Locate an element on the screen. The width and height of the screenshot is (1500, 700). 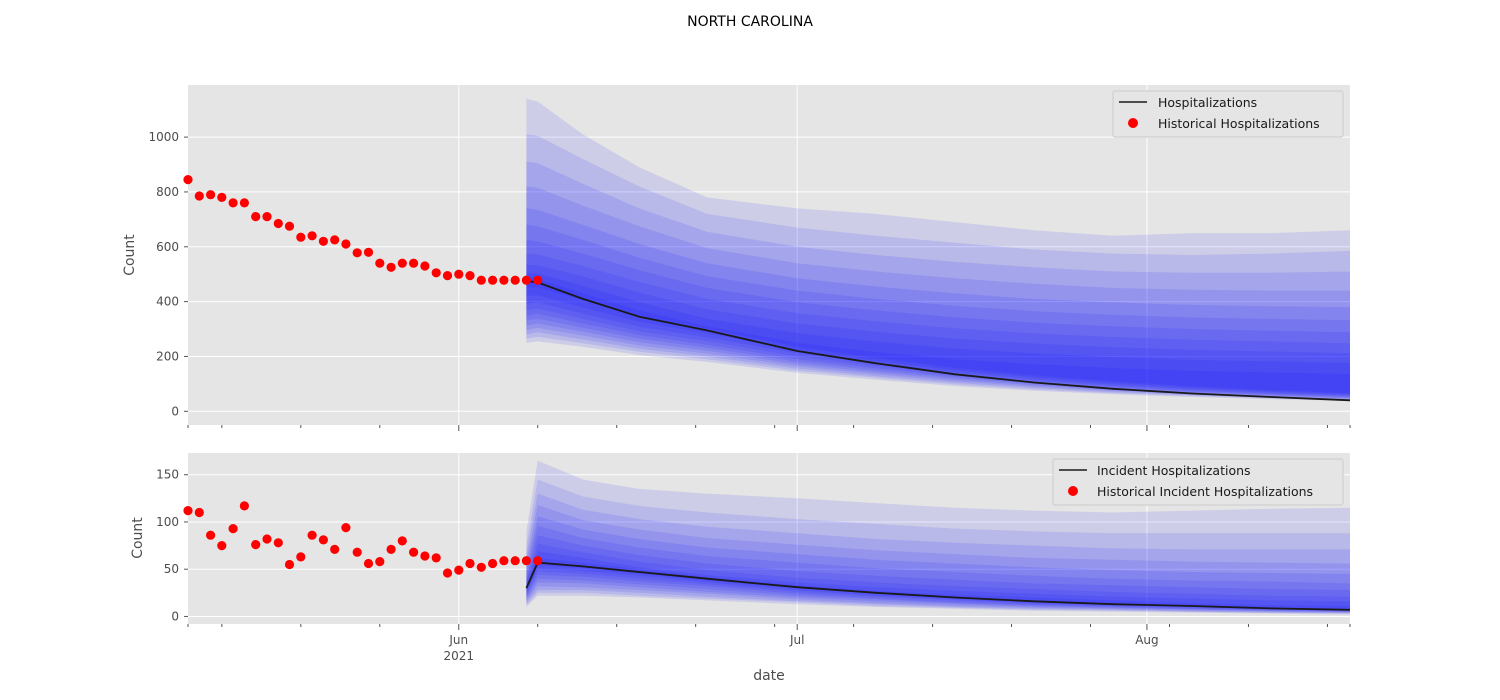
y-tick-label: 400 is located at coordinates (167, 302).